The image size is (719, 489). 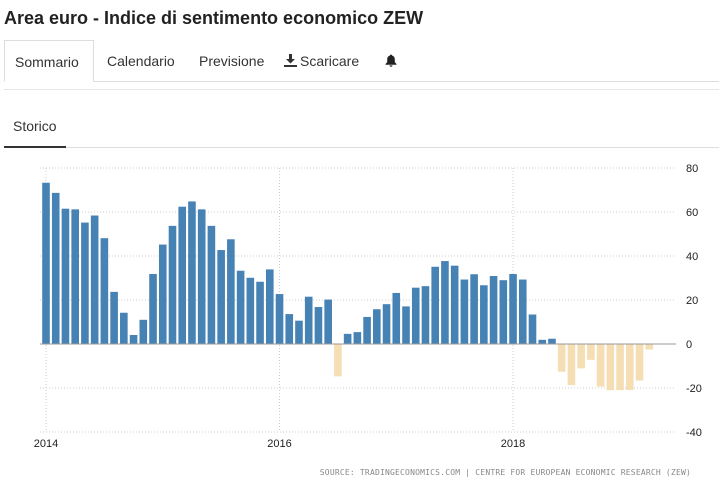 What do you see at coordinates (46, 444) in the screenshot?
I see `x-tick-label: 2014` at bounding box center [46, 444].